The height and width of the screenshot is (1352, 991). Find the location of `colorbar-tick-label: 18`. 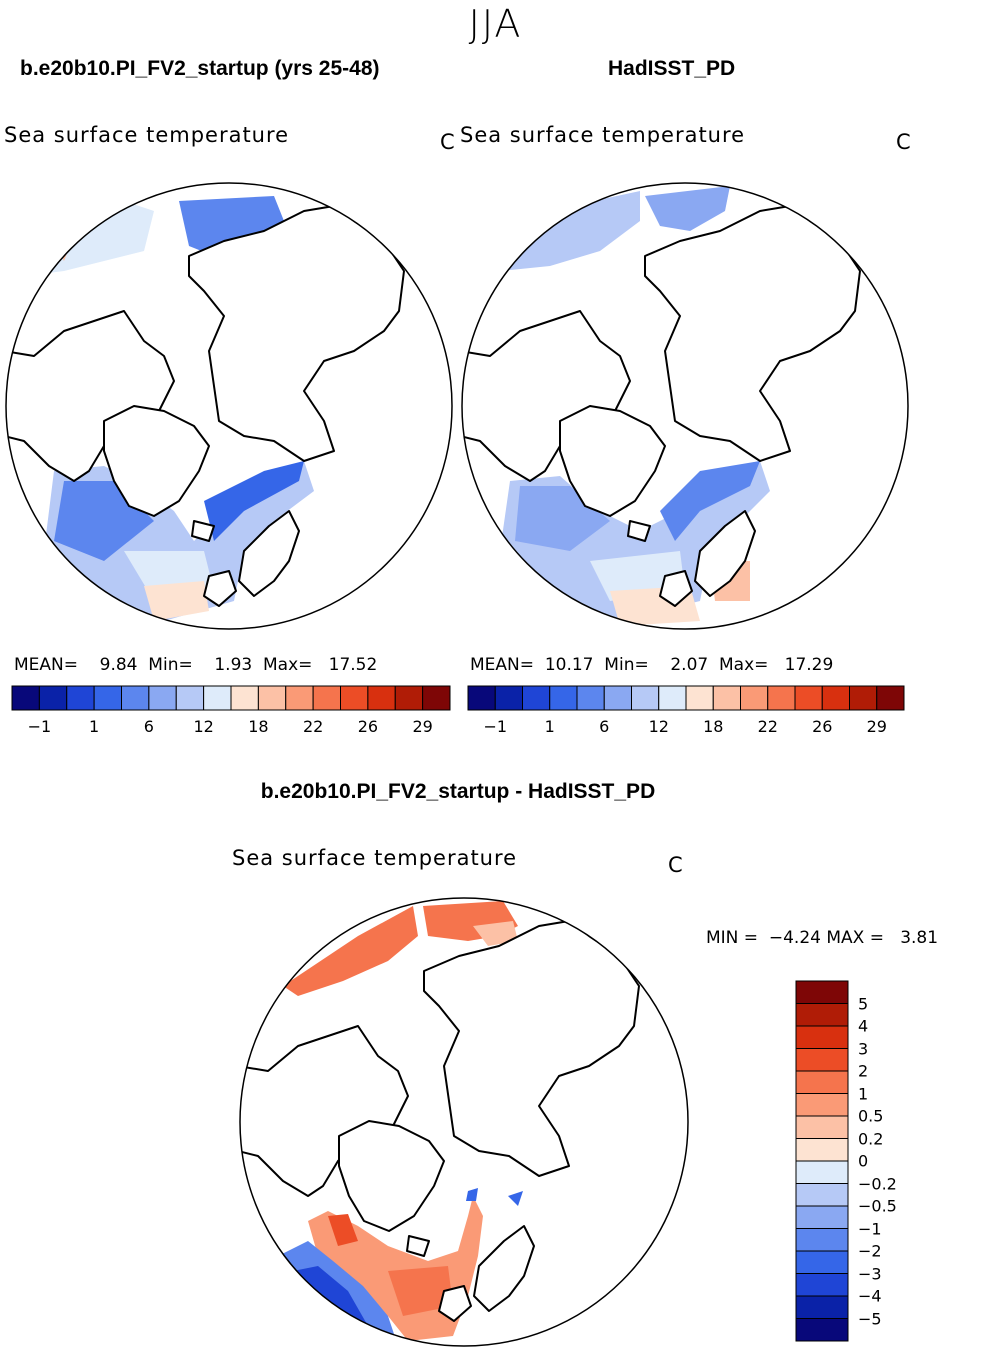

colorbar-tick-label: 18 is located at coordinates (258, 726).